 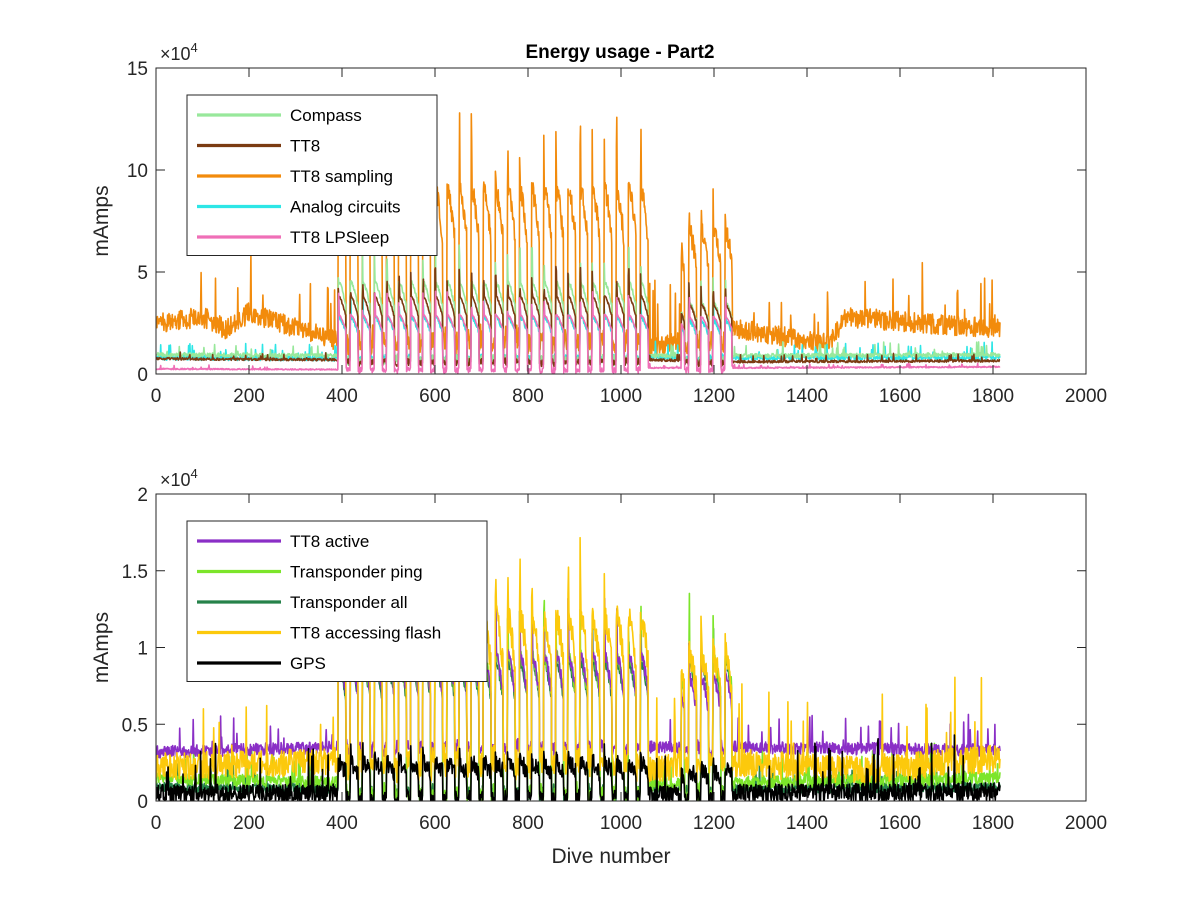 I want to click on legend-entry-label: GPS, so click(x=308, y=663).